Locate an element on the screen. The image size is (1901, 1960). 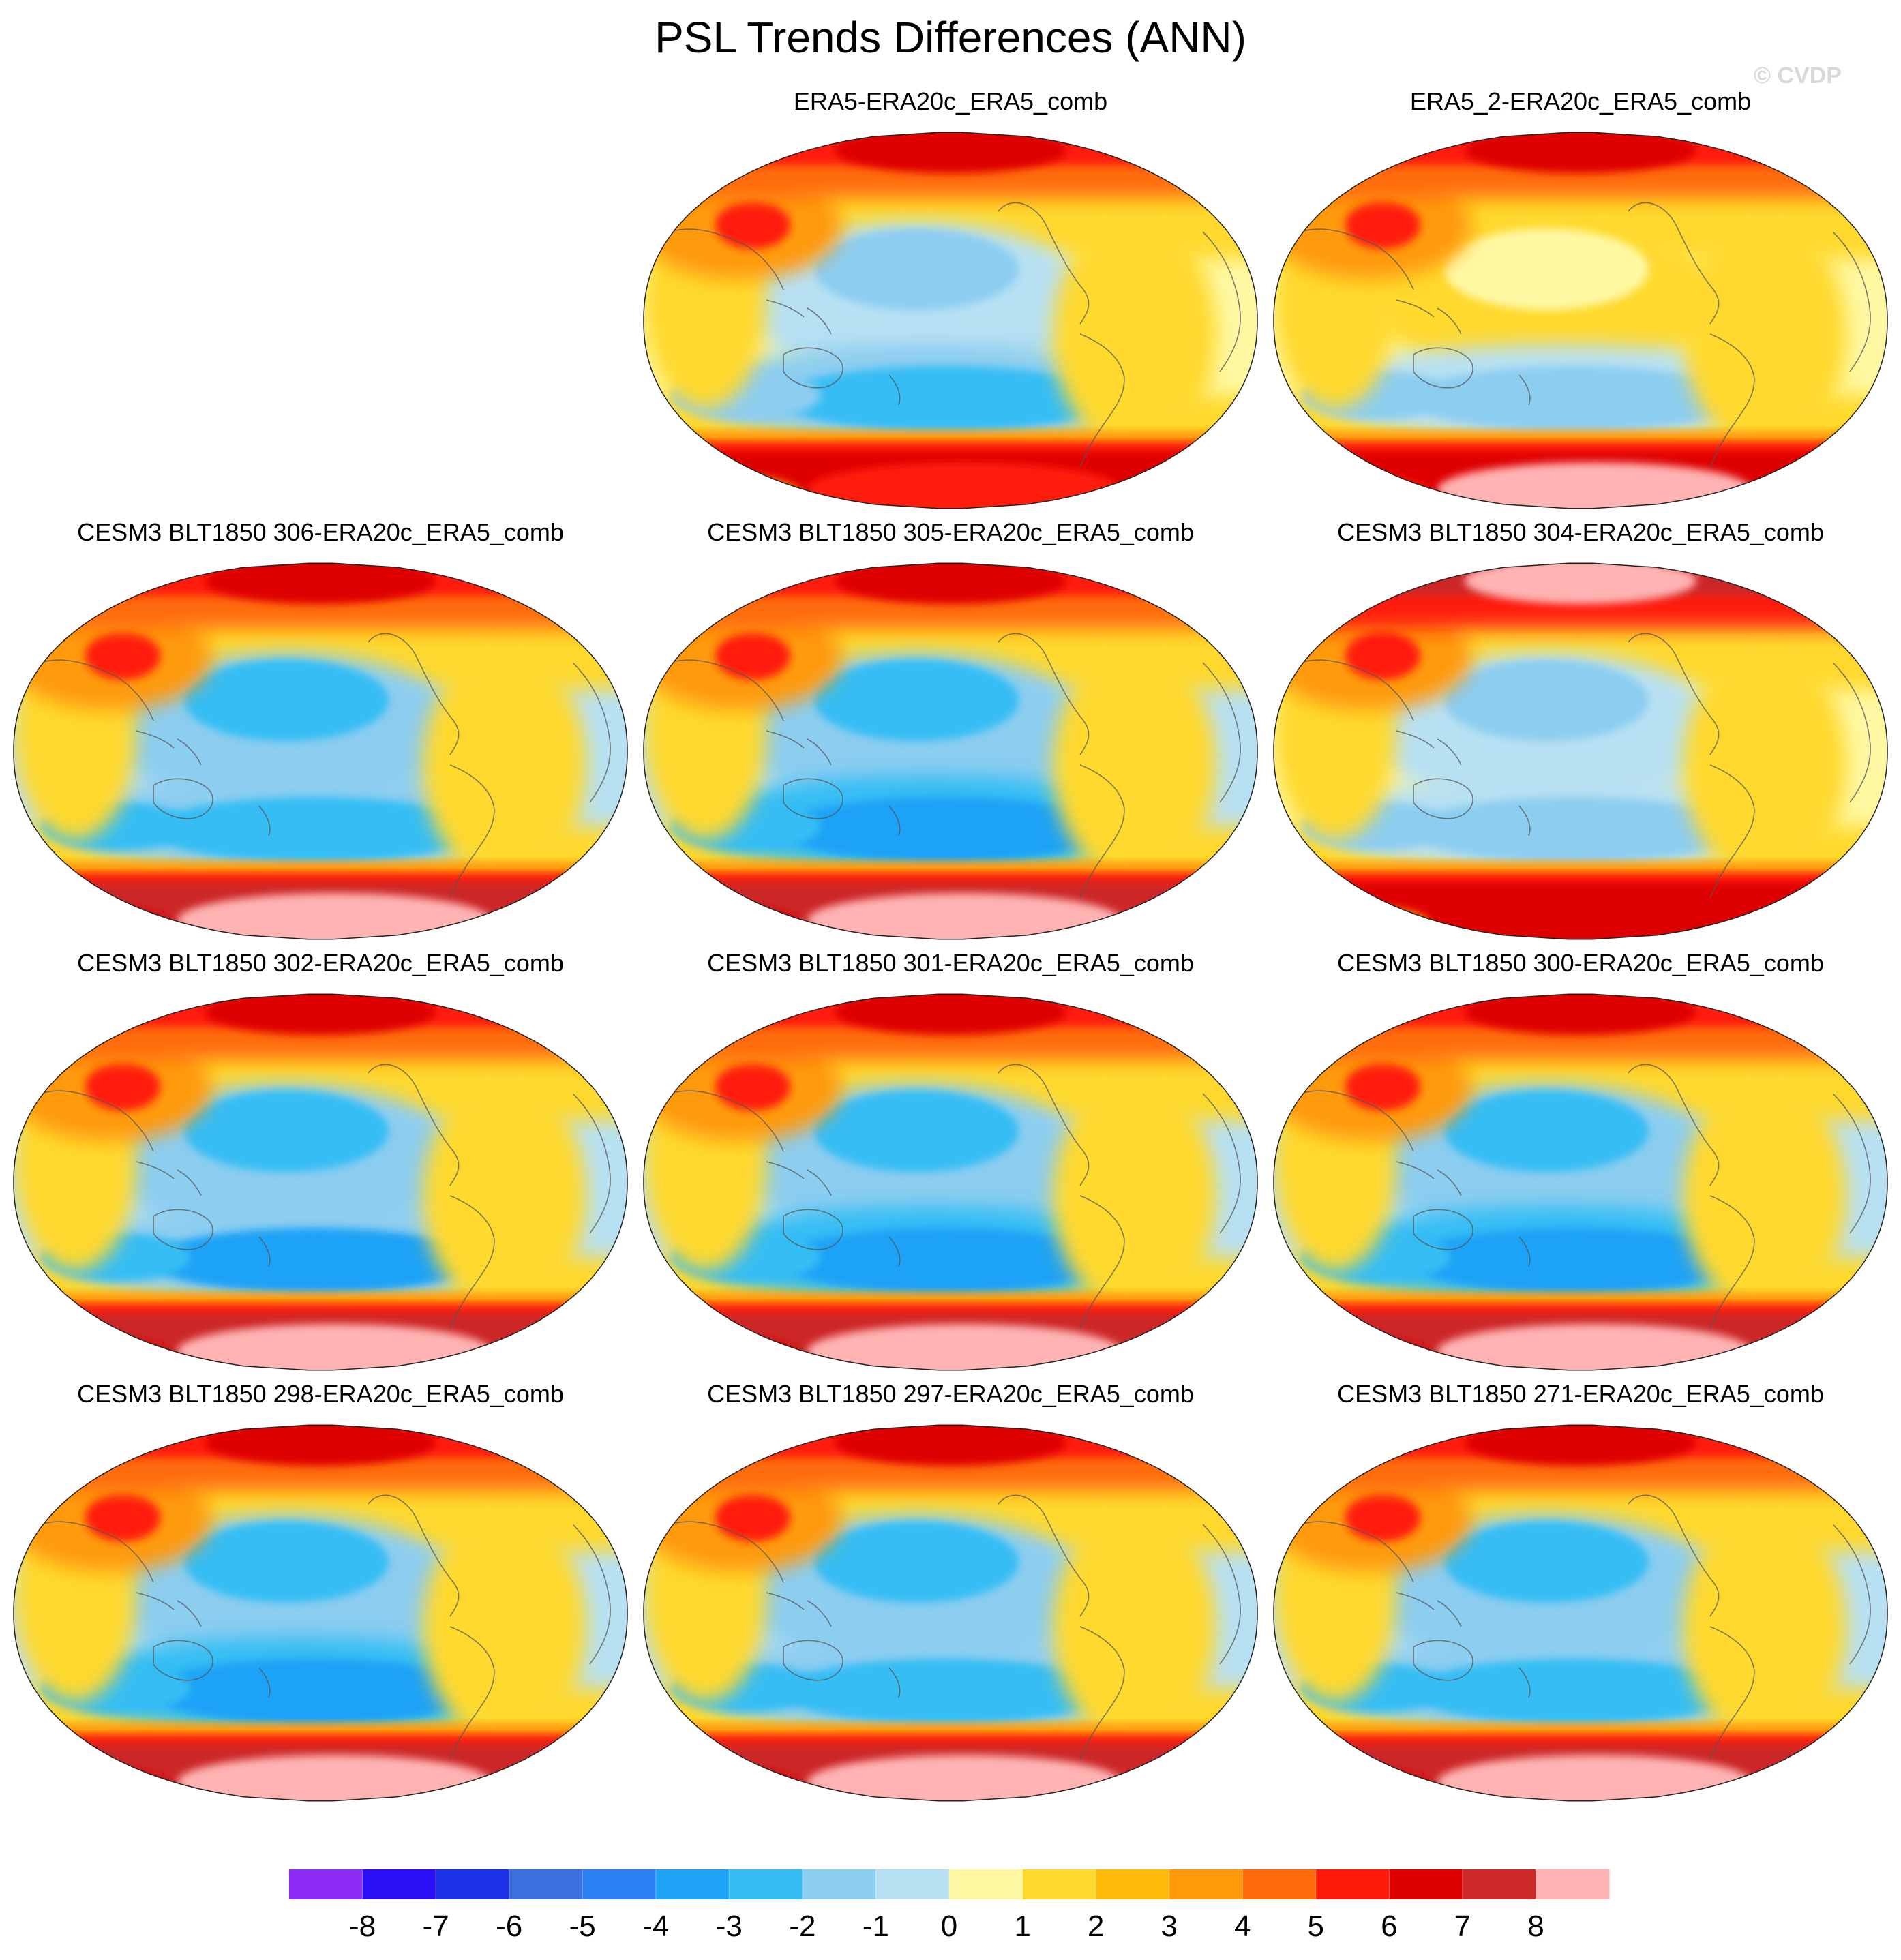
panel-title: CESM3 BLT1850 305-ERA20c_ERA5_comb is located at coordinates (950, 532).